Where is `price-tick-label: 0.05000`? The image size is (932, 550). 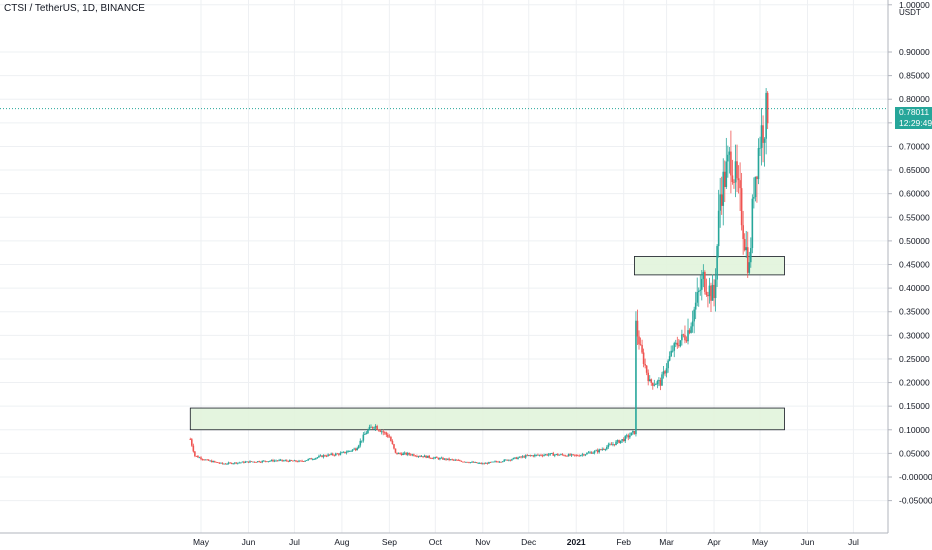 price-tick-label: 0.05000 is located at coordinates (914, 453).